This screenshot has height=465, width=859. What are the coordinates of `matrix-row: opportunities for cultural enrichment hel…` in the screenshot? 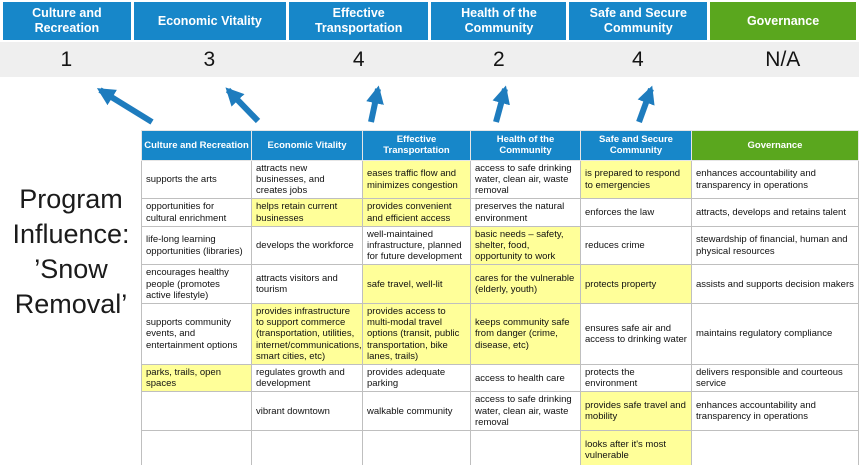 It's located at (500, 212).